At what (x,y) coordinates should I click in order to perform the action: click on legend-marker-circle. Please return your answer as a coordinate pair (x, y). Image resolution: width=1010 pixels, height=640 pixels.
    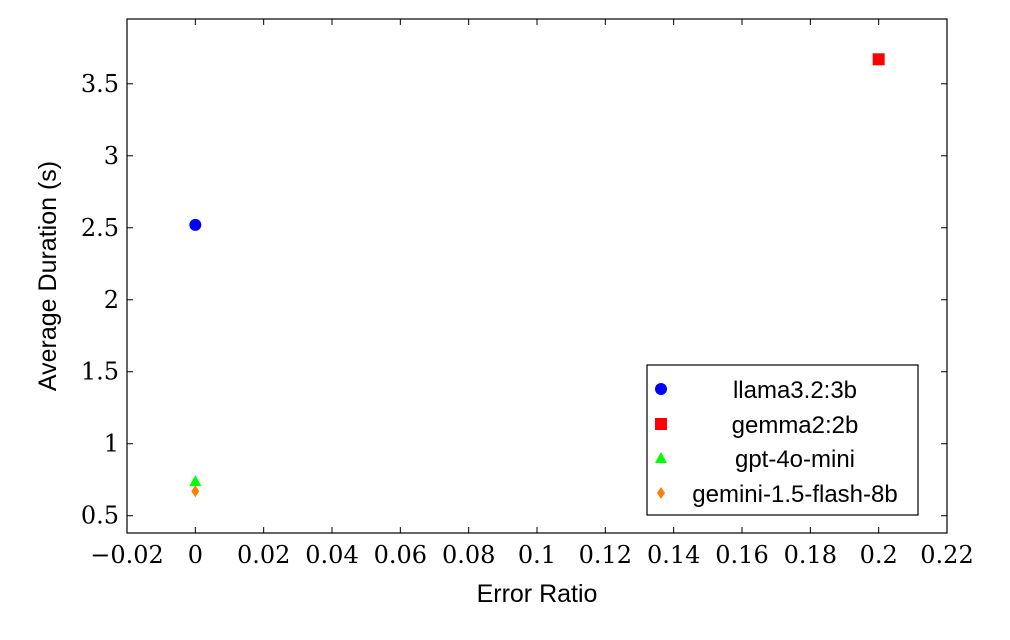
    Looking at the image, I should click on (661, 389).